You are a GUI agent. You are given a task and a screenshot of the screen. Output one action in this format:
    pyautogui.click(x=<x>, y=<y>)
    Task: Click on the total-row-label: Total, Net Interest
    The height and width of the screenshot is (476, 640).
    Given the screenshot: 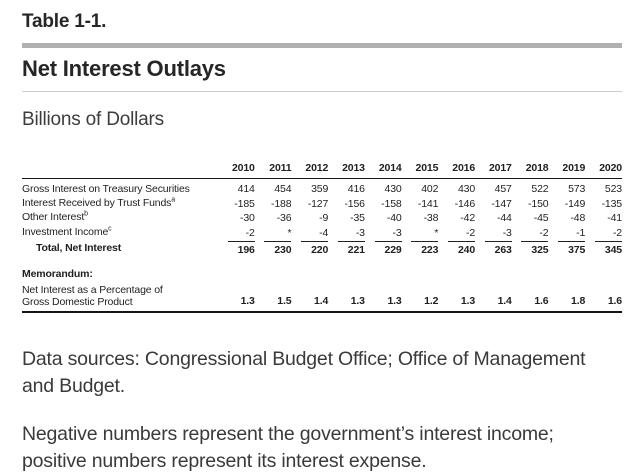 What is the action you would take?
    pyautogui.click(x=79, y=247)
    